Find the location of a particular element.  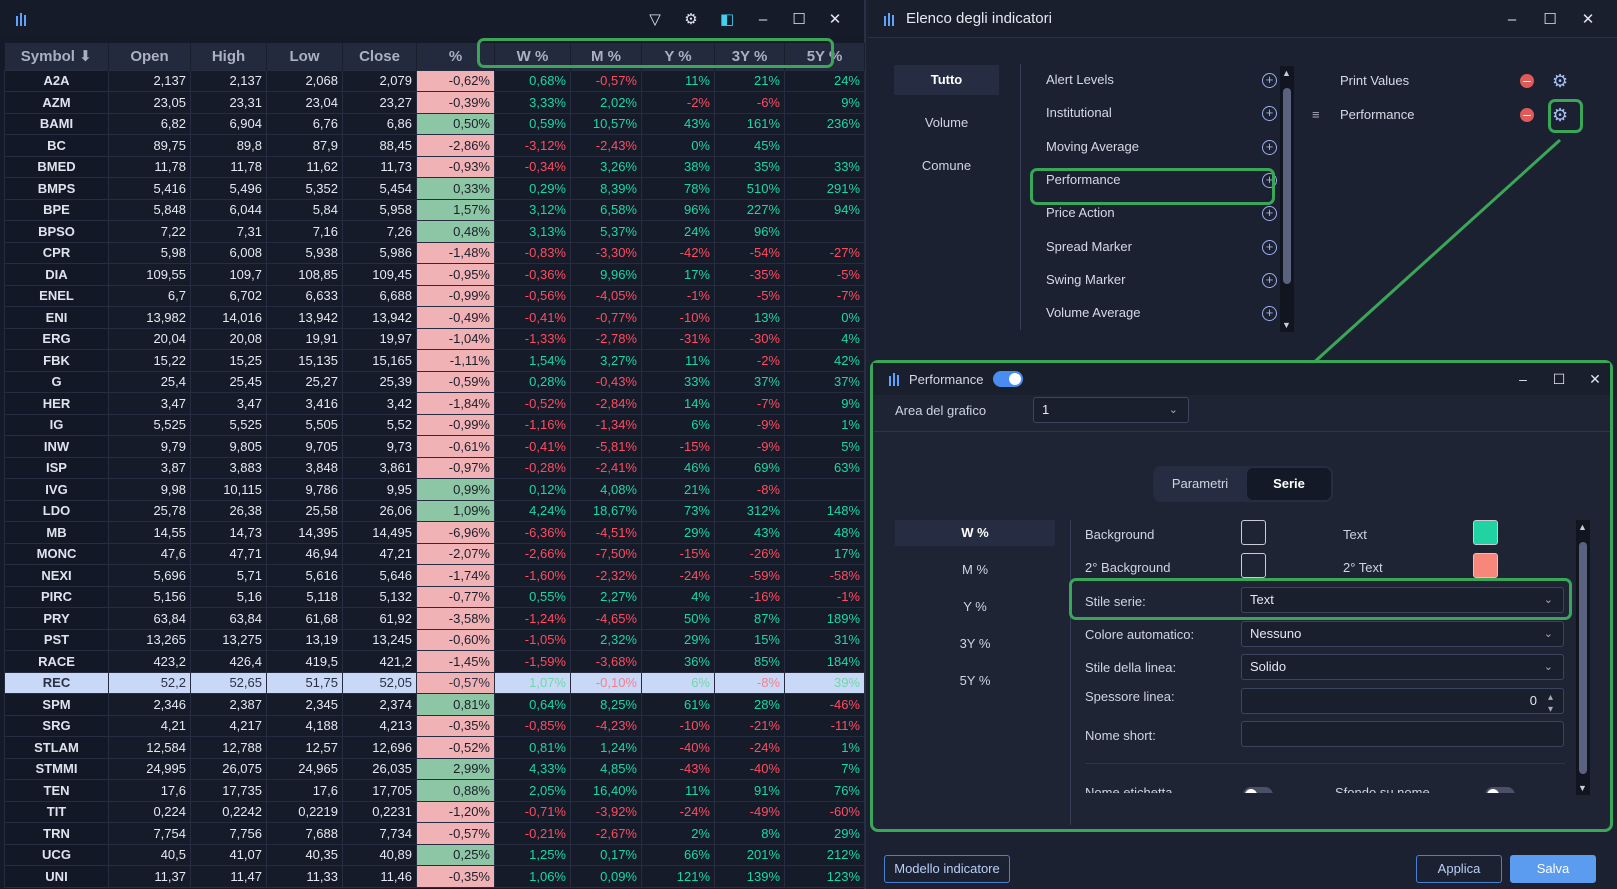

nome-short-input is located at coordinates (1402, 734).